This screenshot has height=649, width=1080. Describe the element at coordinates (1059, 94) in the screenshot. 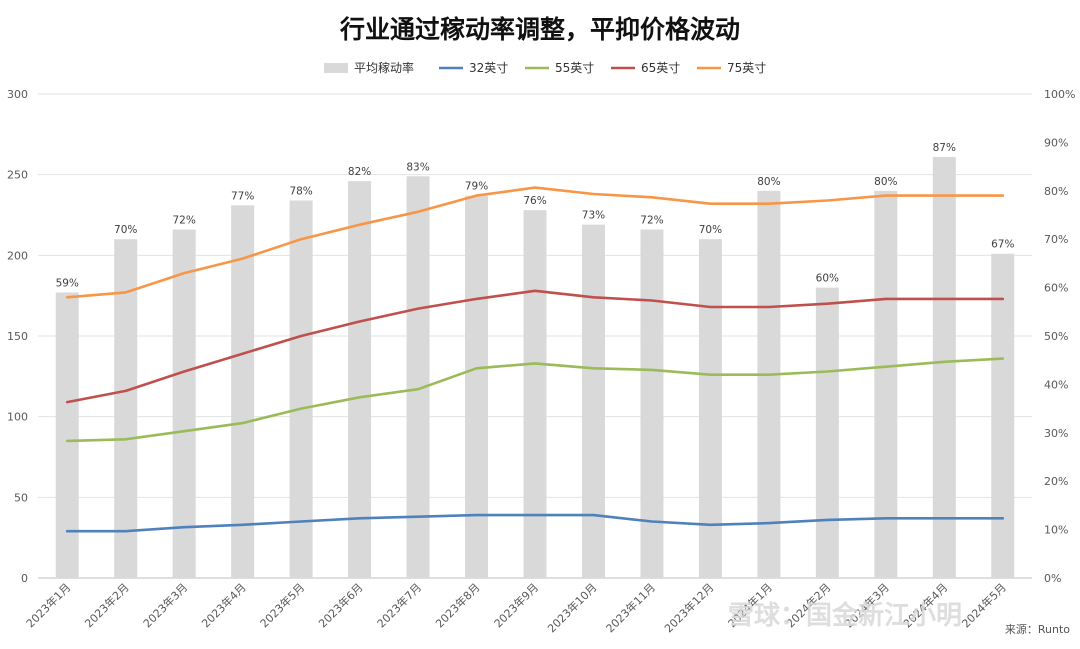

I see `y-right-tick-label: 100%` at that location.